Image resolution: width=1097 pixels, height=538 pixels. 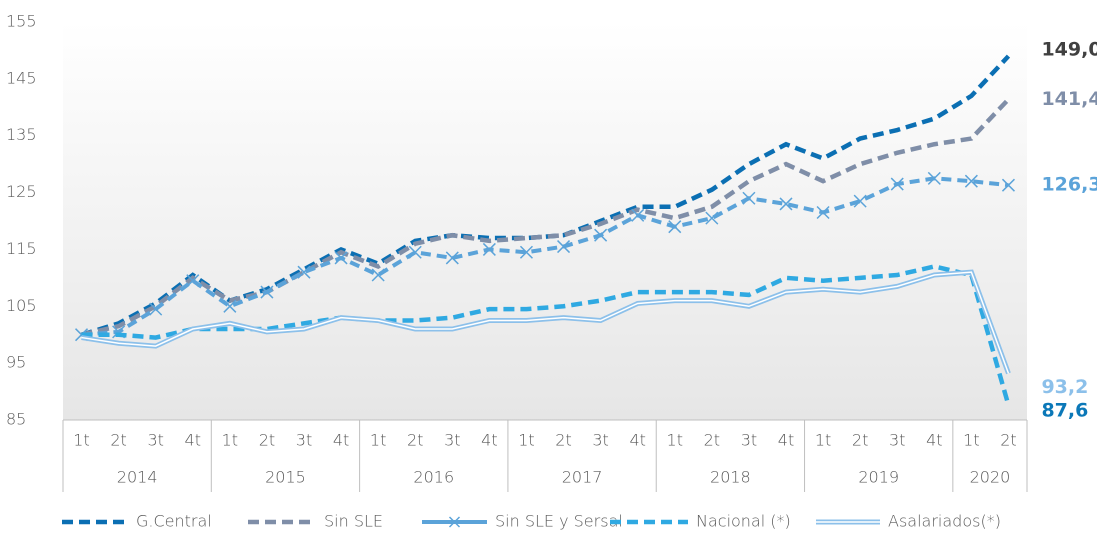 I want to click on y-tick-label: 145, so click(x=21, y=77).